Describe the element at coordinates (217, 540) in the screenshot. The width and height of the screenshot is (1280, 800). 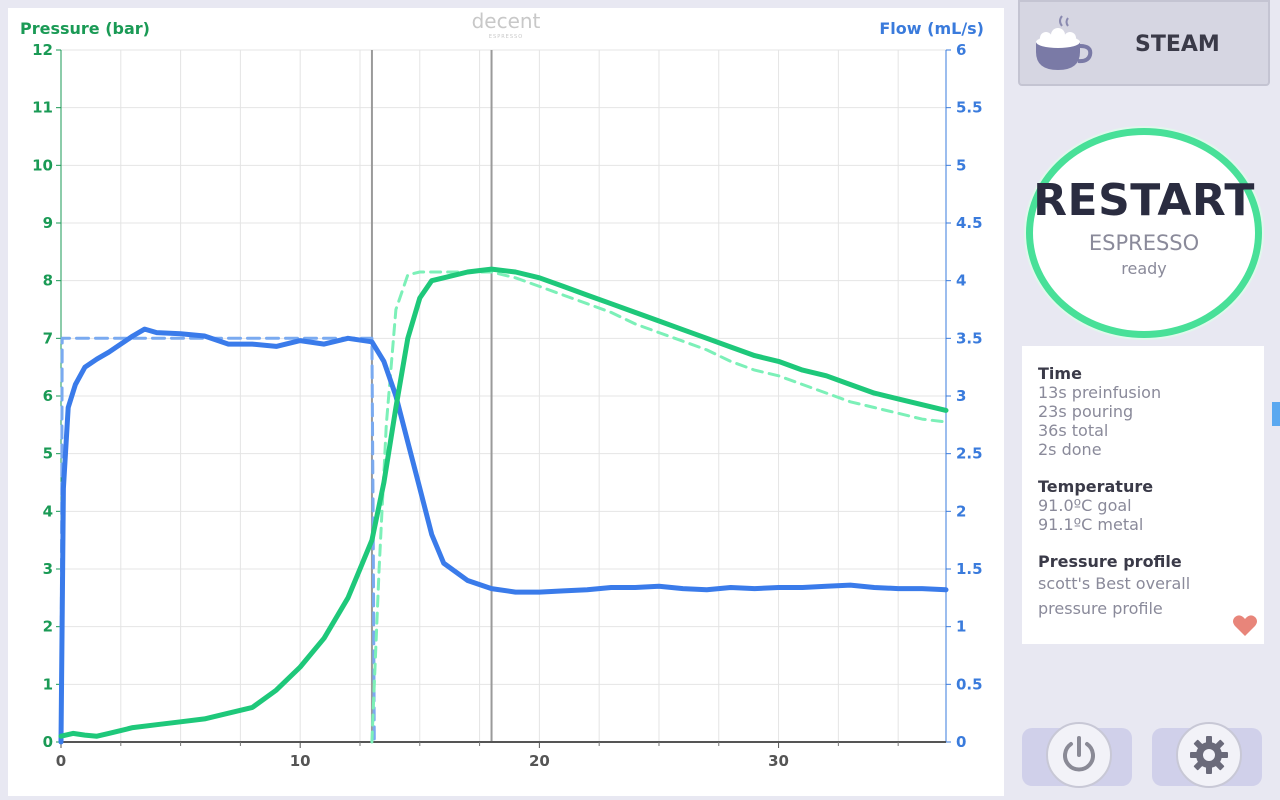
I see `flow-goal-series-line` at that location.